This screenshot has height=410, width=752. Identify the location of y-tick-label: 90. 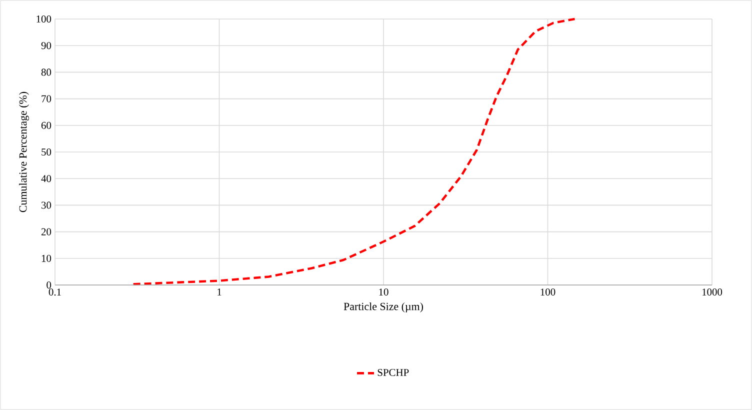
(46, 46).